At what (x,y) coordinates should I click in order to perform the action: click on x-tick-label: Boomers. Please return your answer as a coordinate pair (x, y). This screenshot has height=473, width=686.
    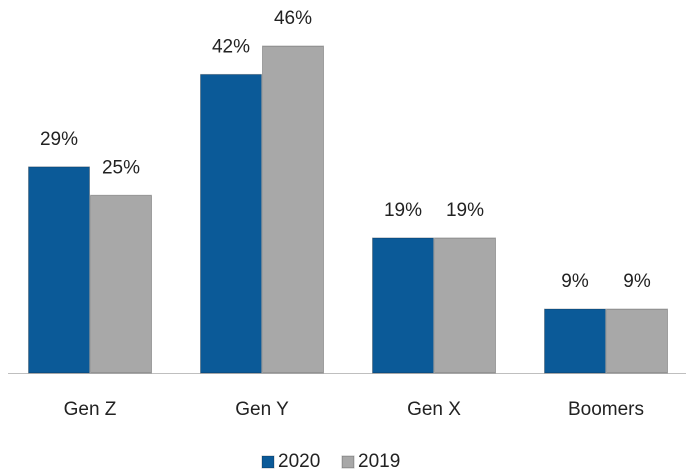
    Looking at the image, I should click on (606, 409).